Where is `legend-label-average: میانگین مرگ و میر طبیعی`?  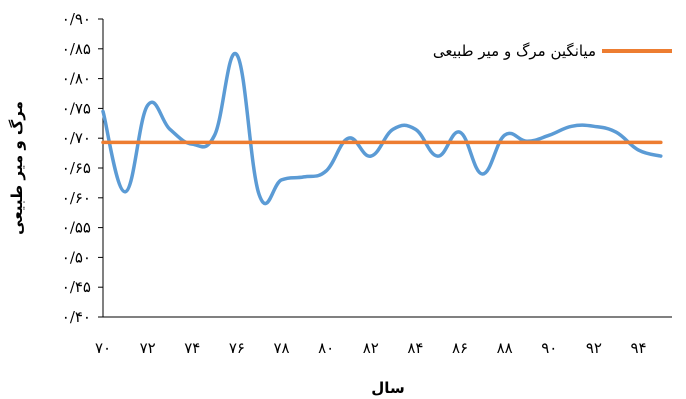 legend-label-average: میانگین مرگ و میر طبیعی is located at coordinates (514, 51).